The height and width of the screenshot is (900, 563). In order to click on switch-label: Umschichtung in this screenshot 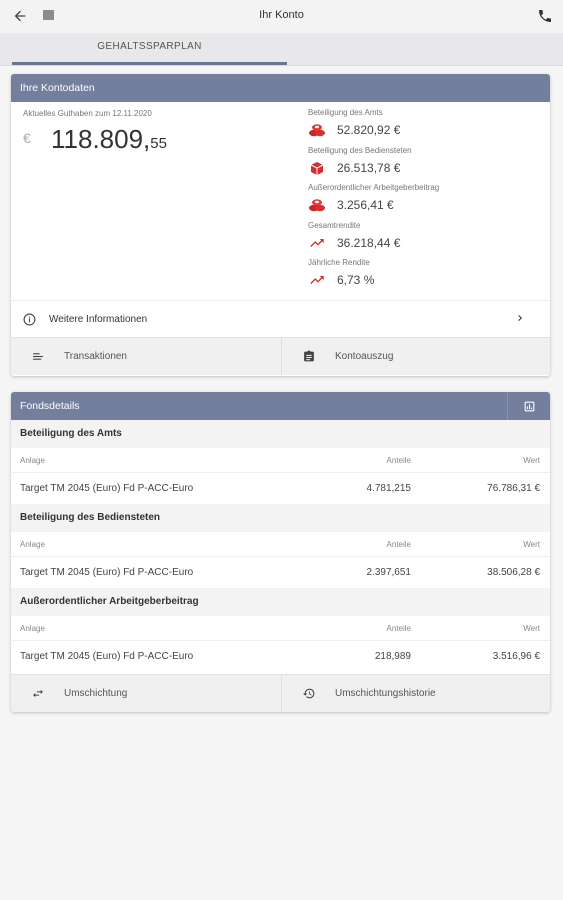, I will do `click(96, 693)`.